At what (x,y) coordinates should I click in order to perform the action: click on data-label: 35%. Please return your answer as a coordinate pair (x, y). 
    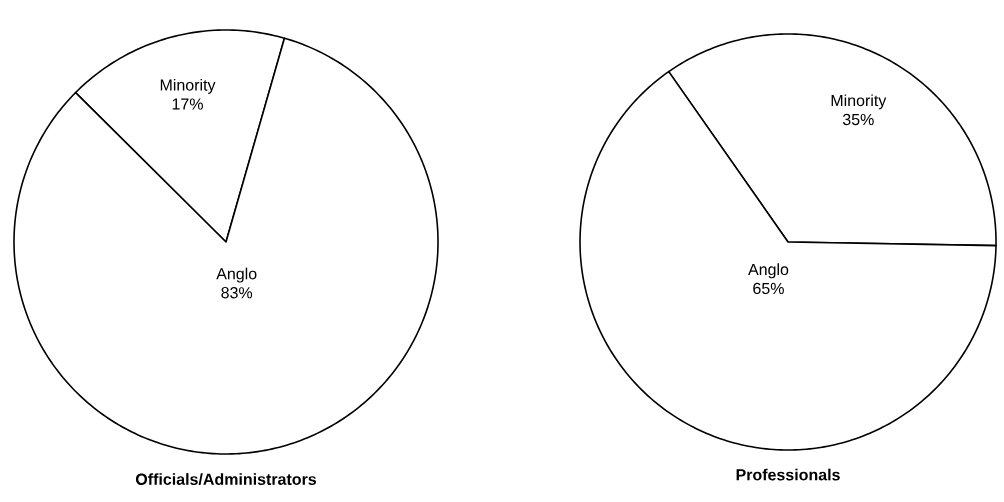
    Looking at the image, I should click on (858, 119).